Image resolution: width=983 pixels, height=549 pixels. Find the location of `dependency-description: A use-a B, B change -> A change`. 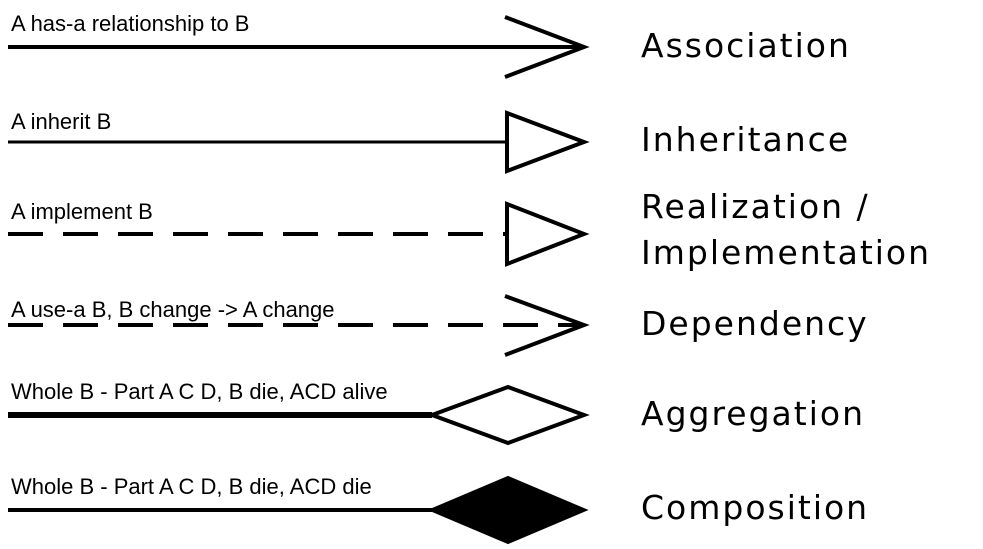

dependency-description: A use-a B, B change -> A change is located at coordinates (173, 309).